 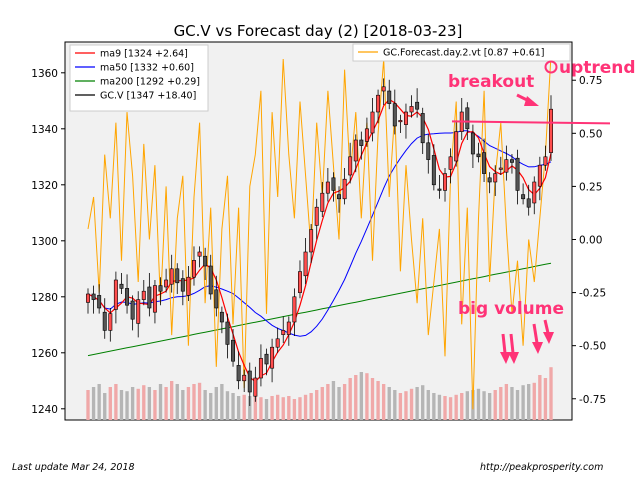 What do you see at coordinates (150, 82) in the screenshot?
I see `legend-label-ma200: ma200 [1292 +0.29]` at bounding box center [150, 82].